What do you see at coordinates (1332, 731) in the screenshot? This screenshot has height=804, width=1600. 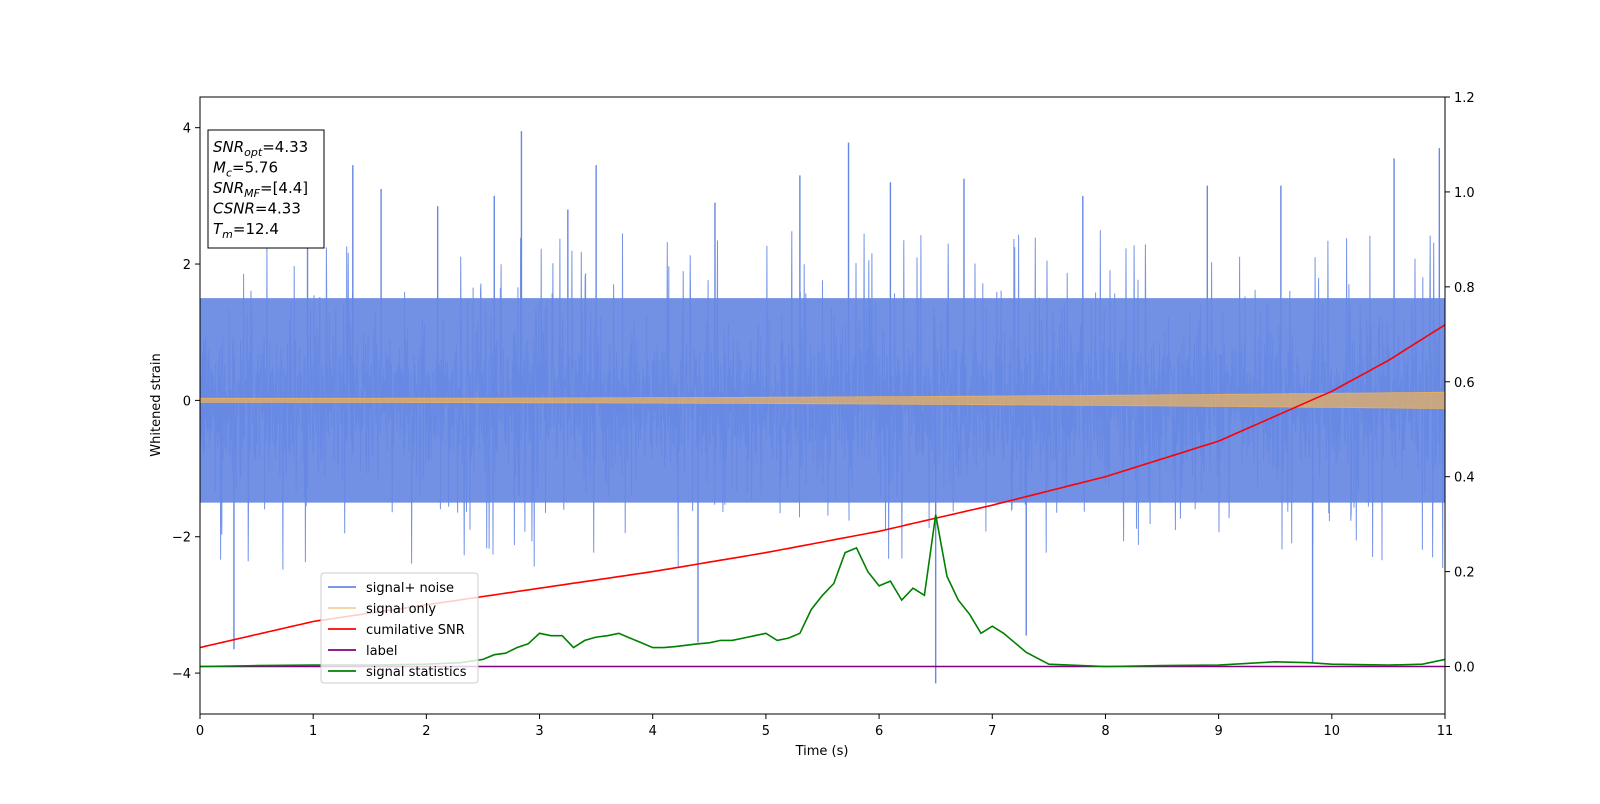 I see `x-tick-label: 10` at bounding box center [1332, 731].